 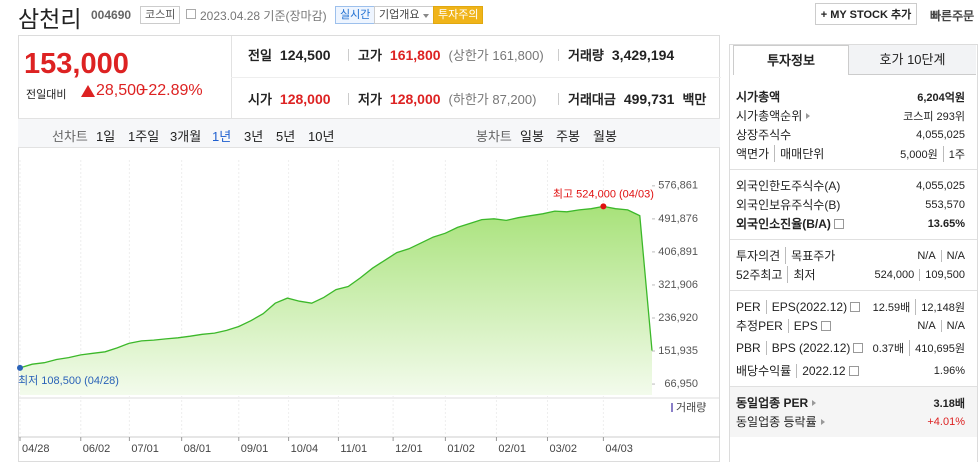 I want to click on info-labels: 동일업종 등락률, so click(x=780, y=421).